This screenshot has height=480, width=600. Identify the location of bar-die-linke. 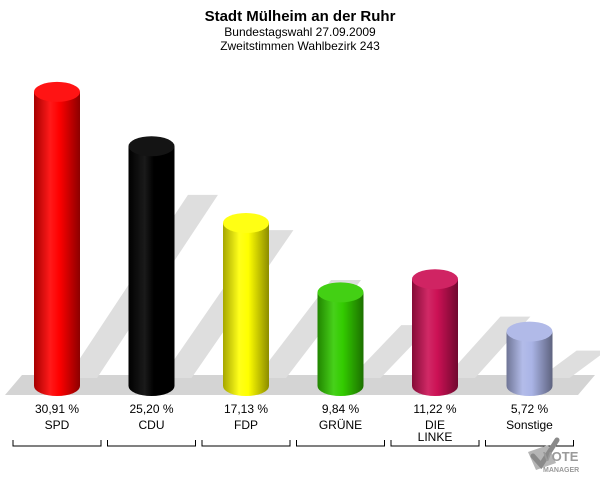
(435, 332).